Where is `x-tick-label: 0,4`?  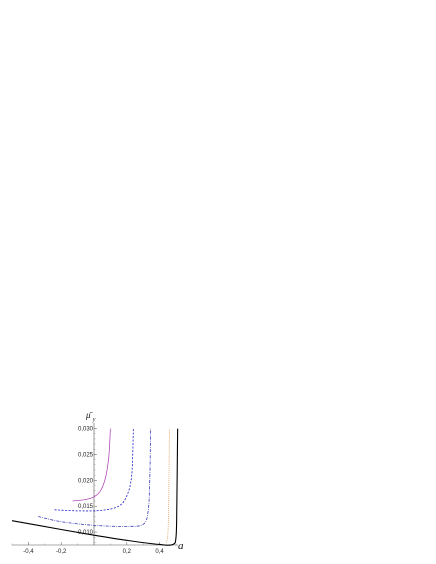
x-tick-label: 0,4 is located at coordinates (159, 552).